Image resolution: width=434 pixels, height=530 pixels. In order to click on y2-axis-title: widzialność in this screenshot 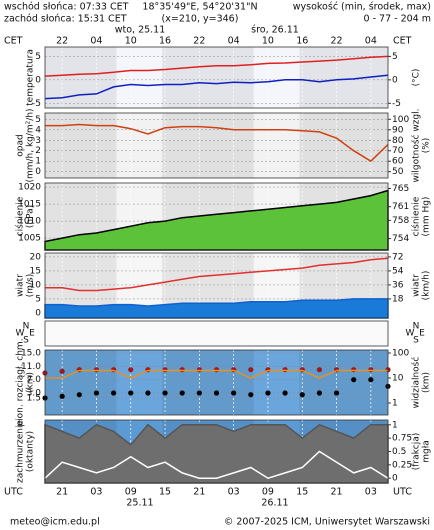, I will do `click(416, 383)`.